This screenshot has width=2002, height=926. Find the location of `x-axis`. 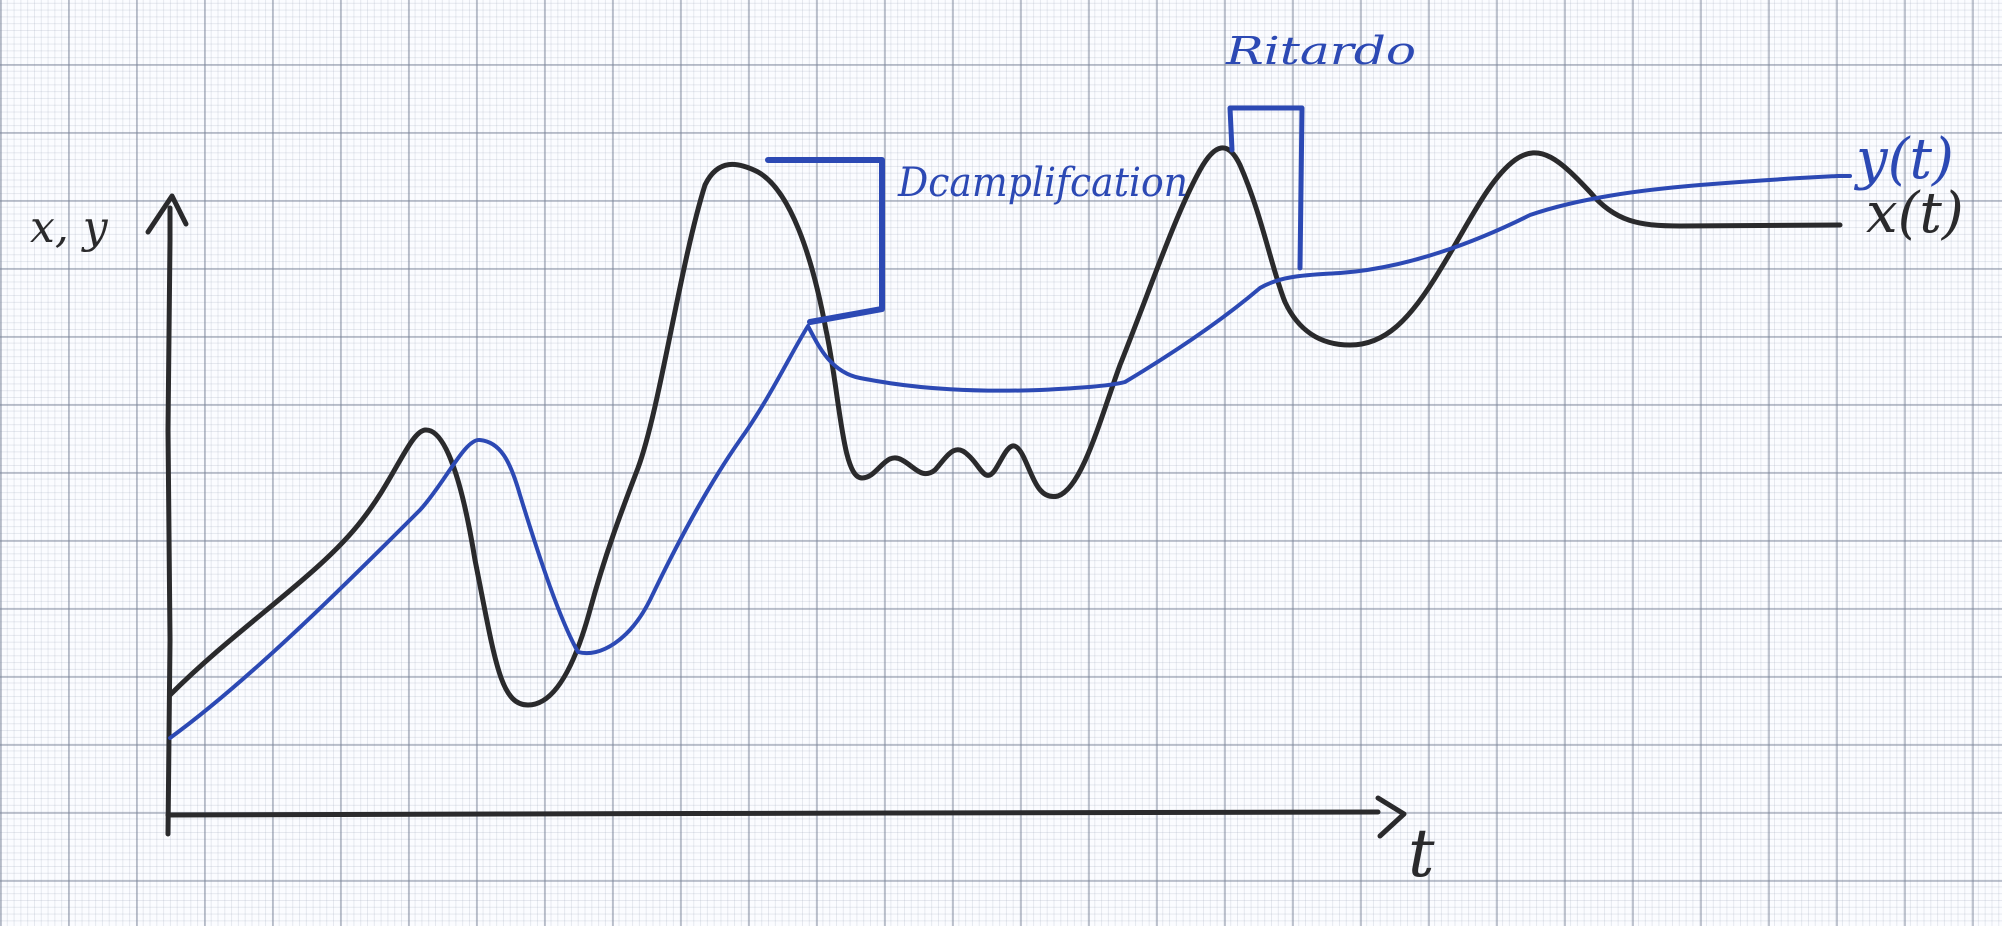

x-axis is located at coordinates (773, 813).